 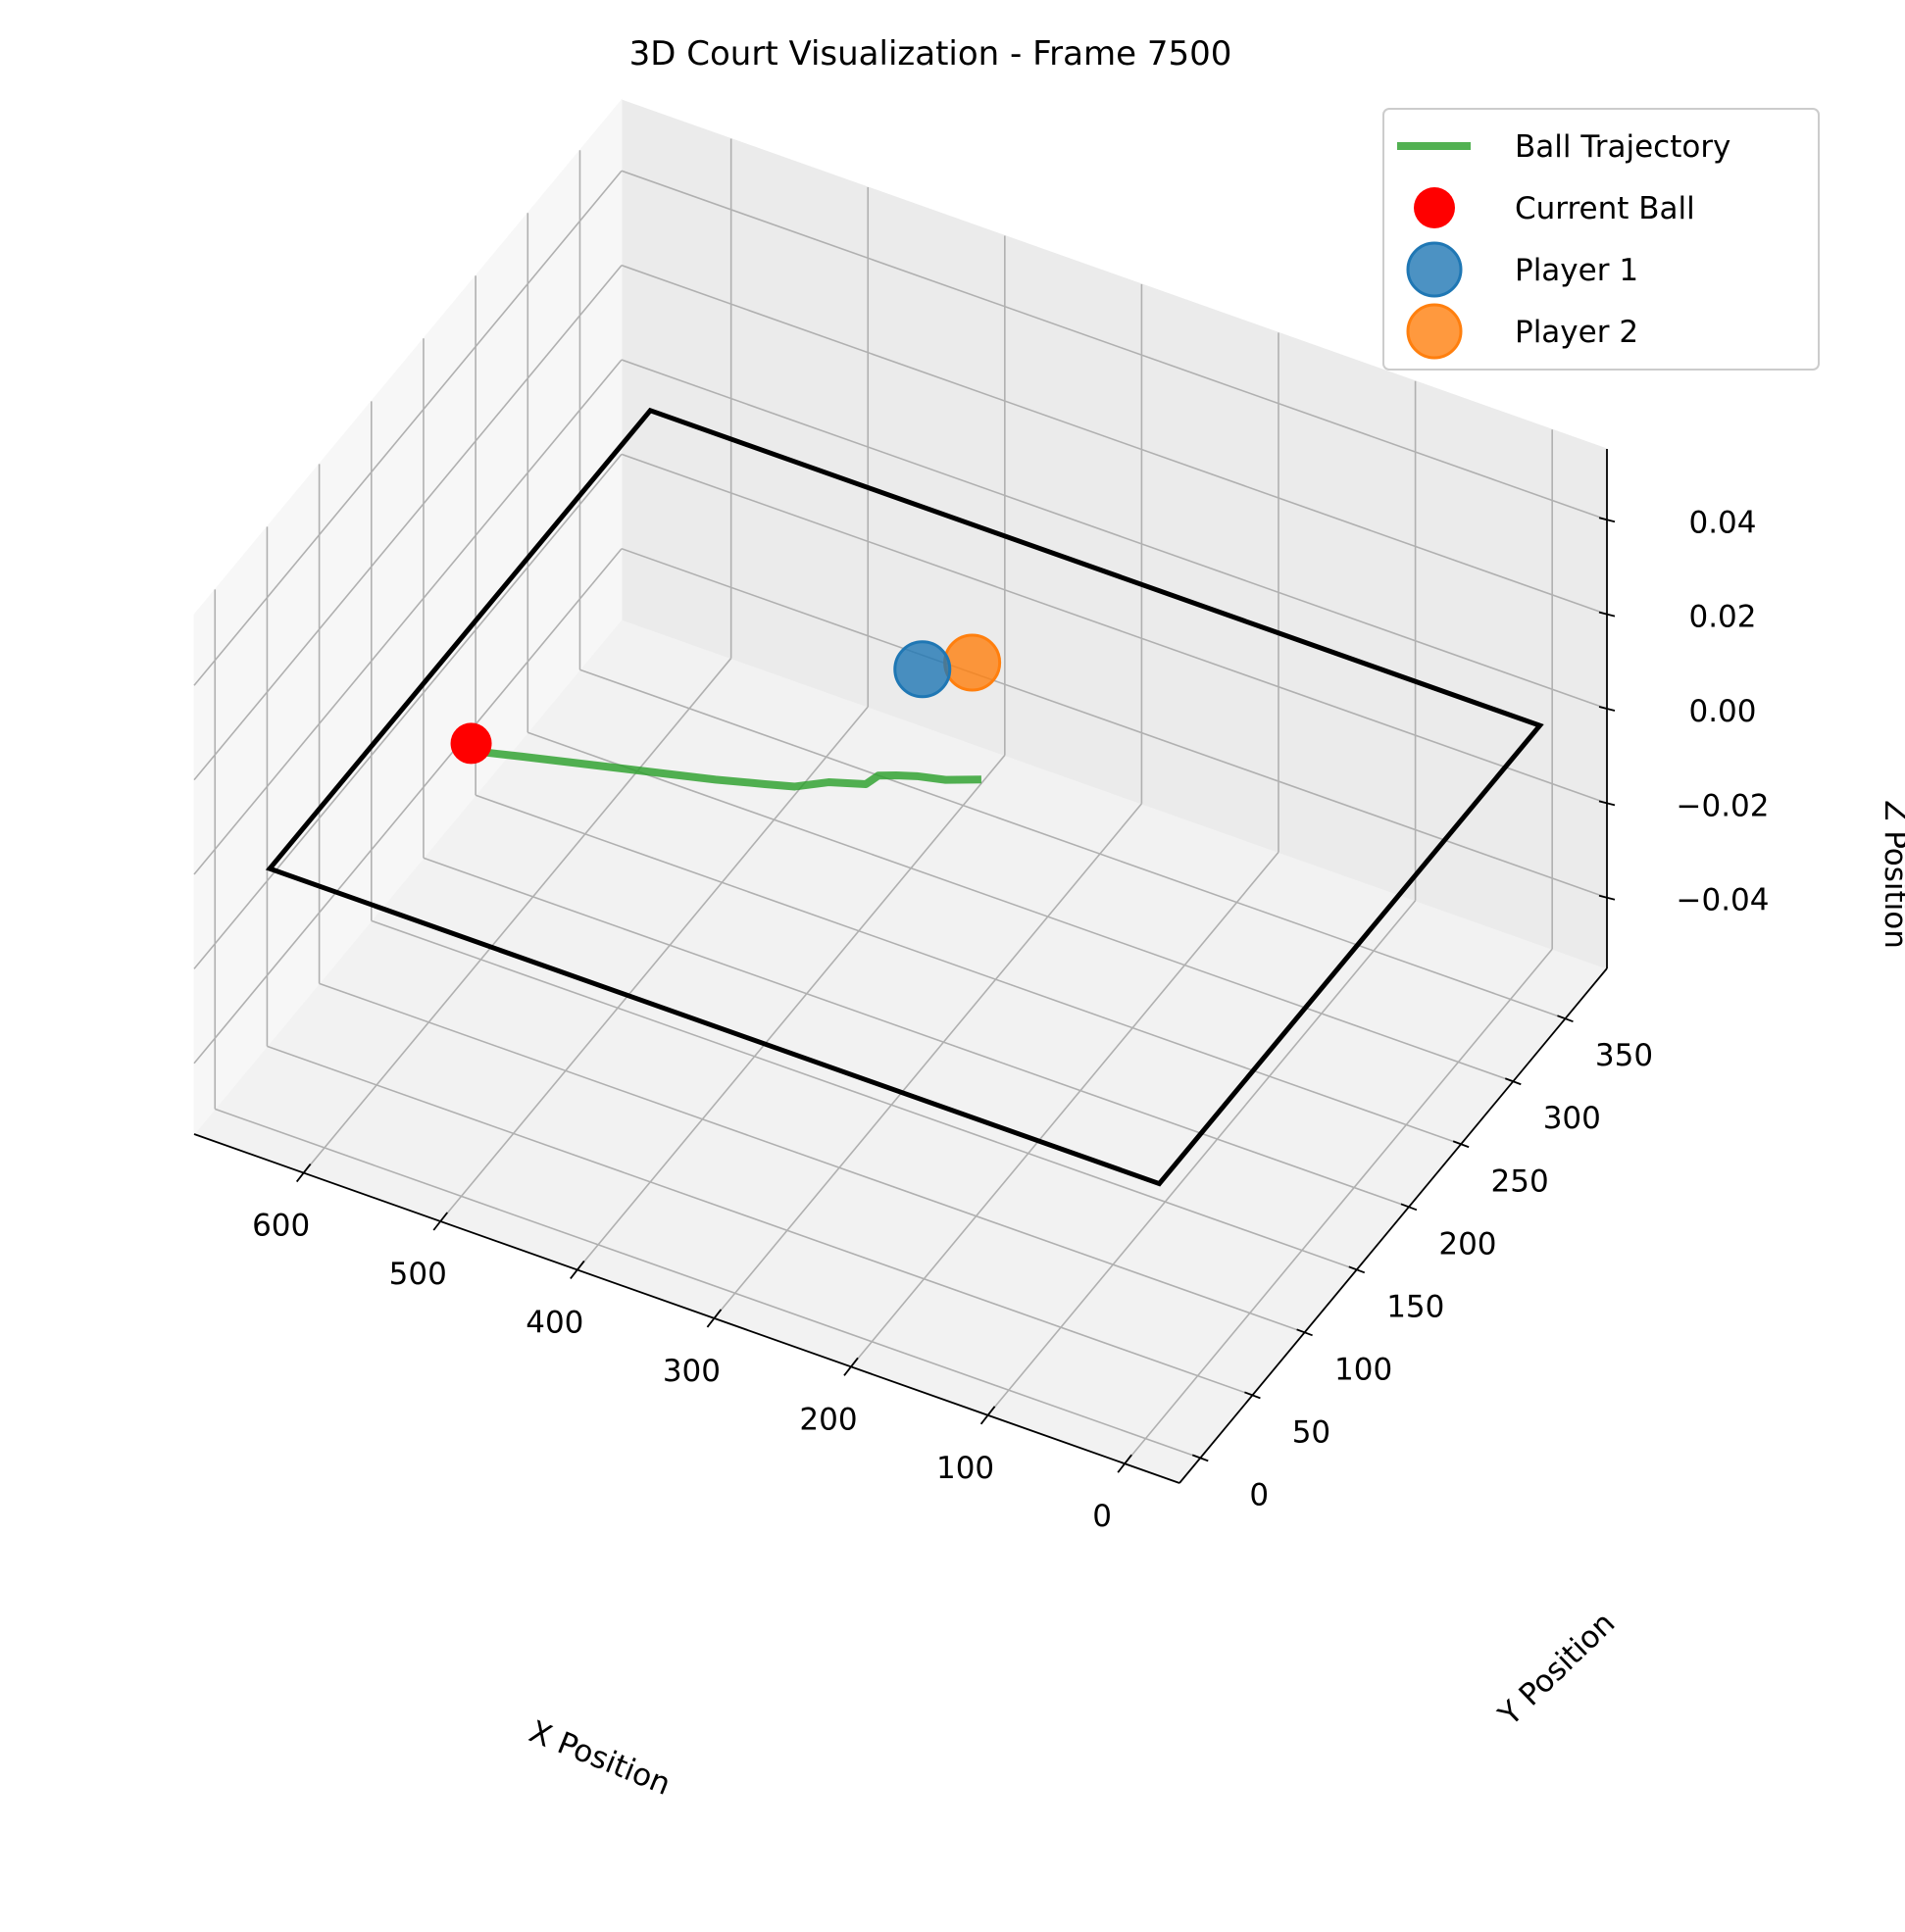 I want to click on x-tick-label: 400, so click(x=555, y=1322).